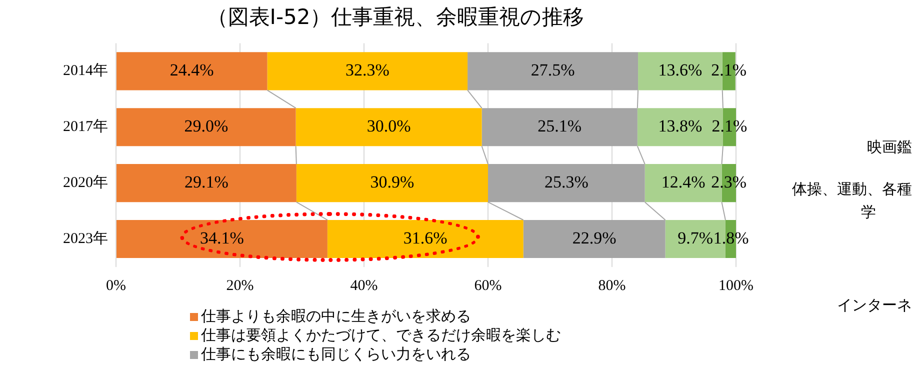 The height and width of the screenshot is (369, 916). Describe the element at coordinates (680, 70) in the screenshot. I see `data-label: 13.6%` at that location.